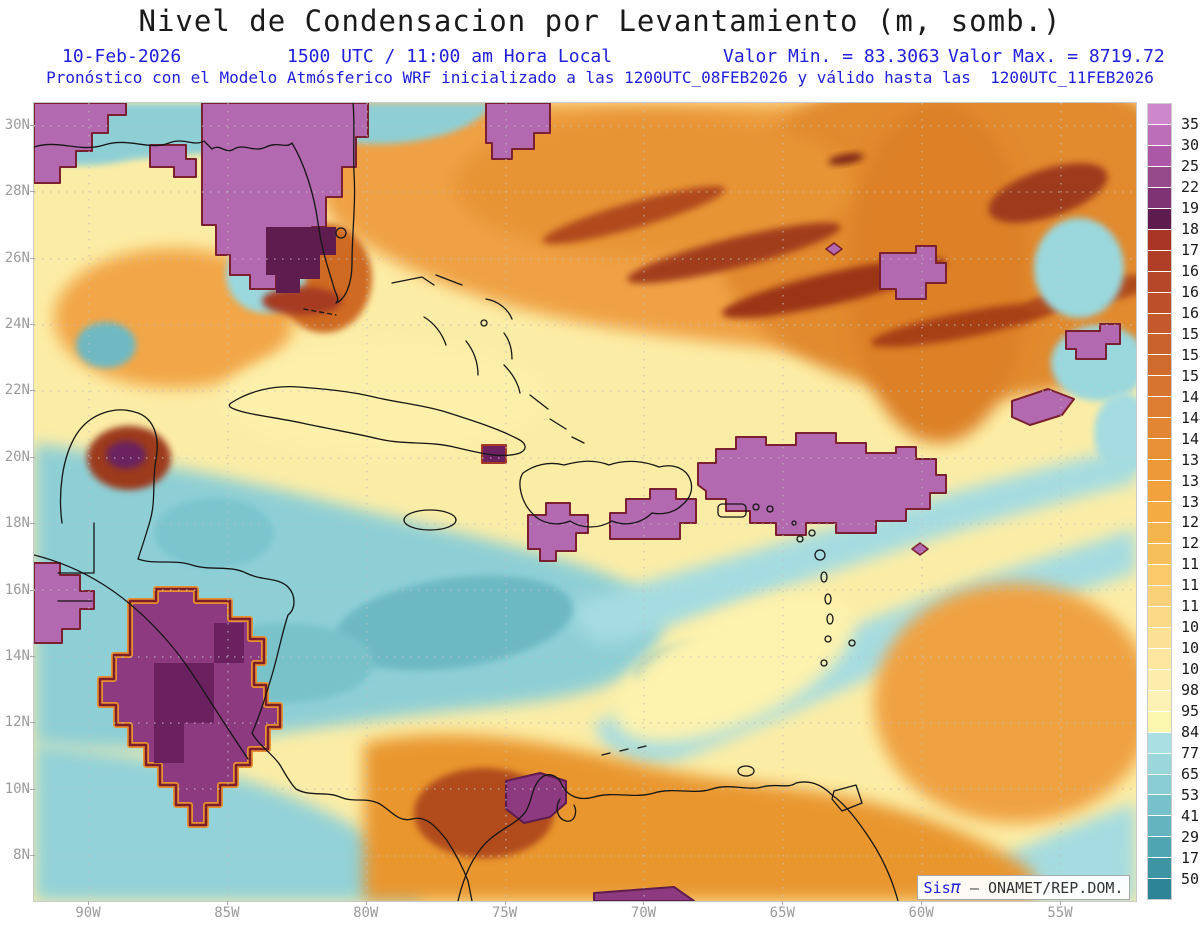  What do you see at coordinates (17, 125) in the screenshot?
I see `lat-tick-label: 30N` at bounding box center [17, 125].